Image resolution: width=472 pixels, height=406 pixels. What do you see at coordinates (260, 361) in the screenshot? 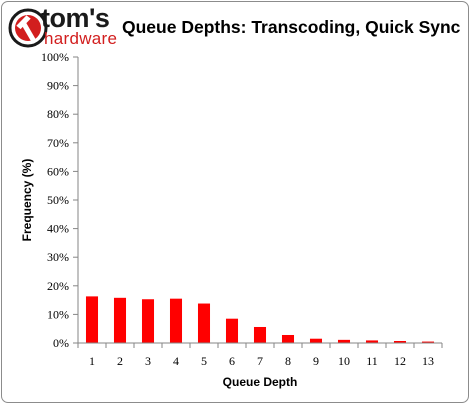
I see `x-tick-label: 7` at bounding box center [260, 361].